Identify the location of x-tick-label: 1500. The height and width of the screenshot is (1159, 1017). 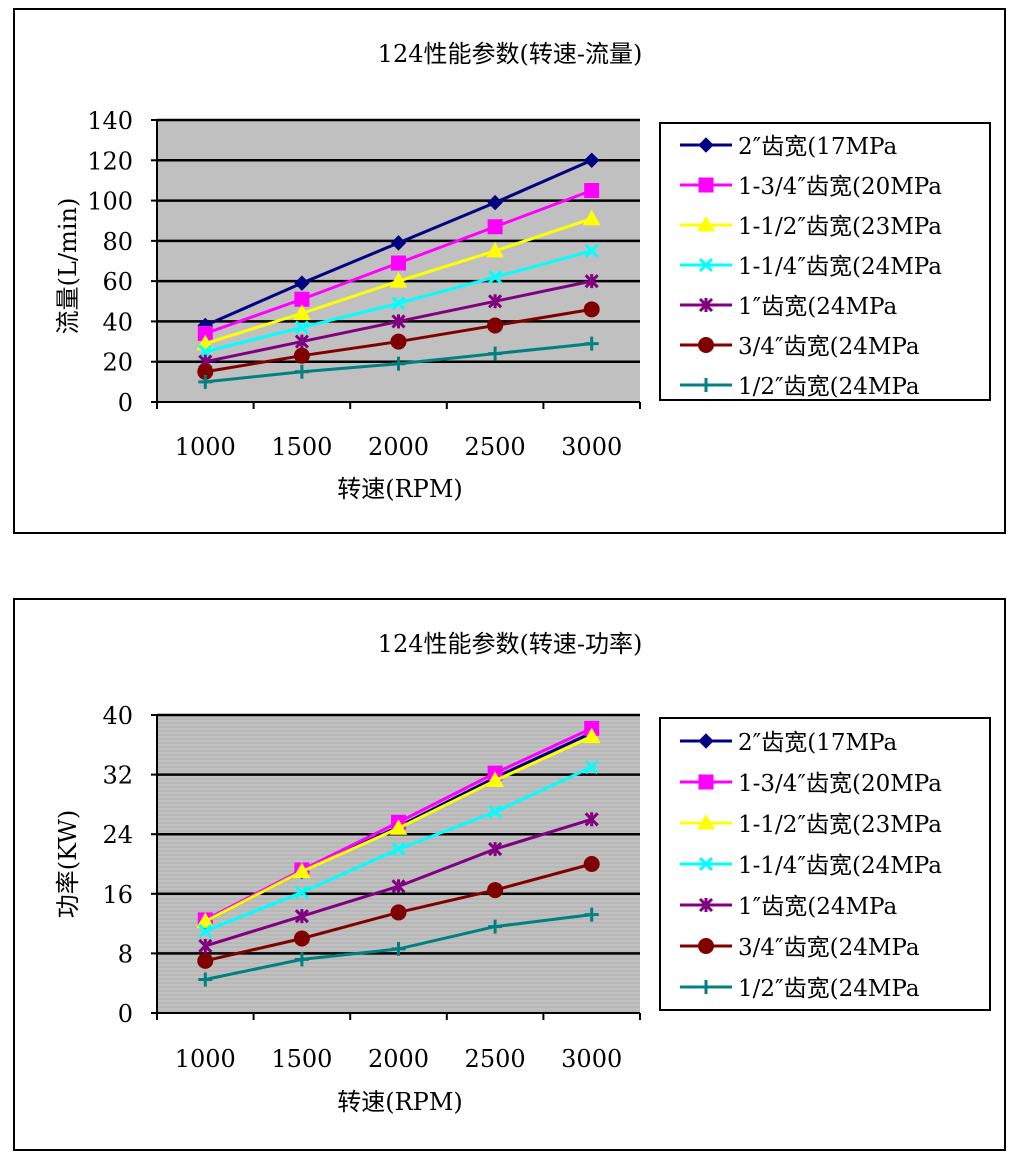
(301, 447).